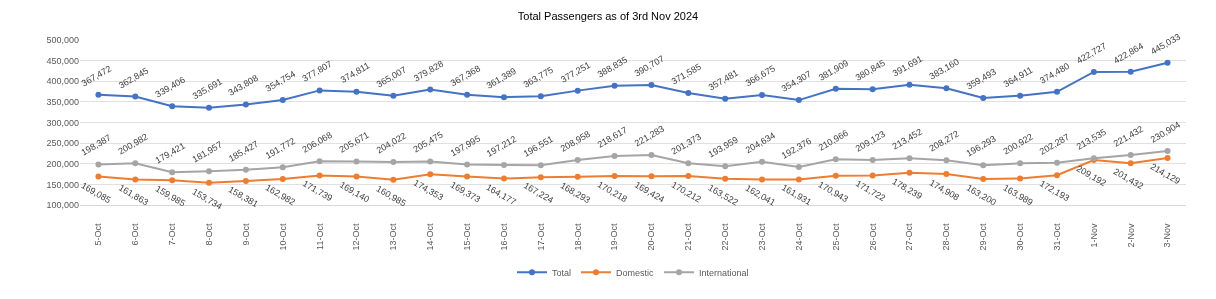  I want to click on x-tick-label: 16-Oct, so click(503, 237).